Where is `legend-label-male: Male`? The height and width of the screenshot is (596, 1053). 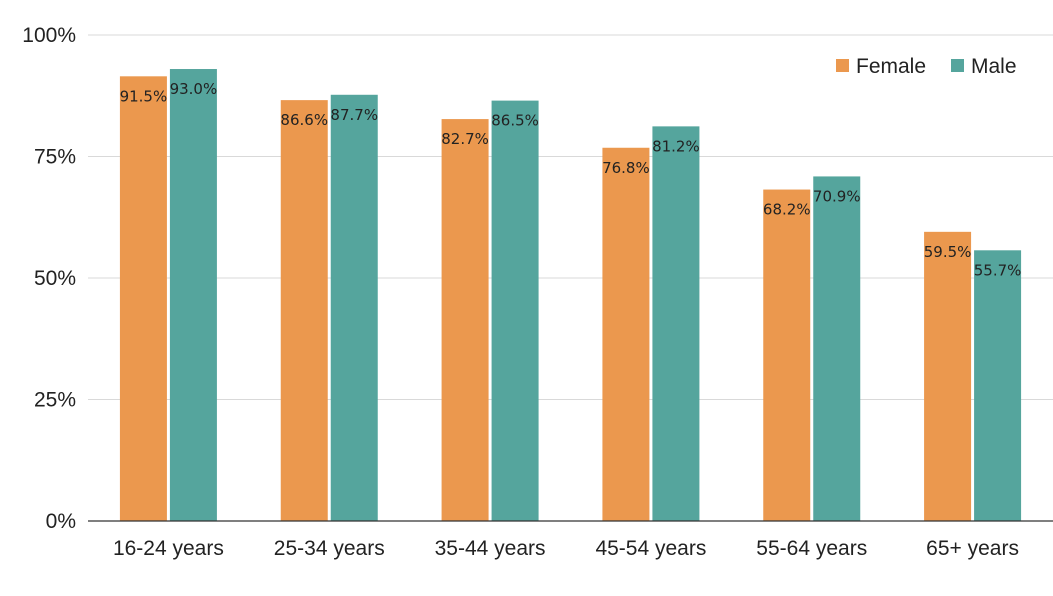
legend-label-male: Male is located at coordinates (994, 66).